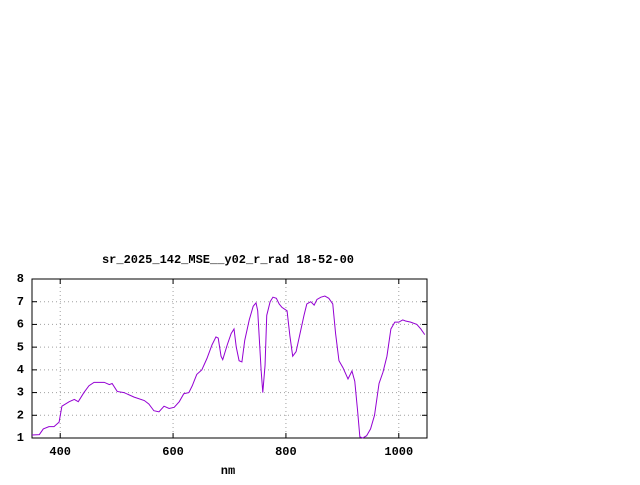  I want to click on y-tick-label: 7, so click(20, 302).